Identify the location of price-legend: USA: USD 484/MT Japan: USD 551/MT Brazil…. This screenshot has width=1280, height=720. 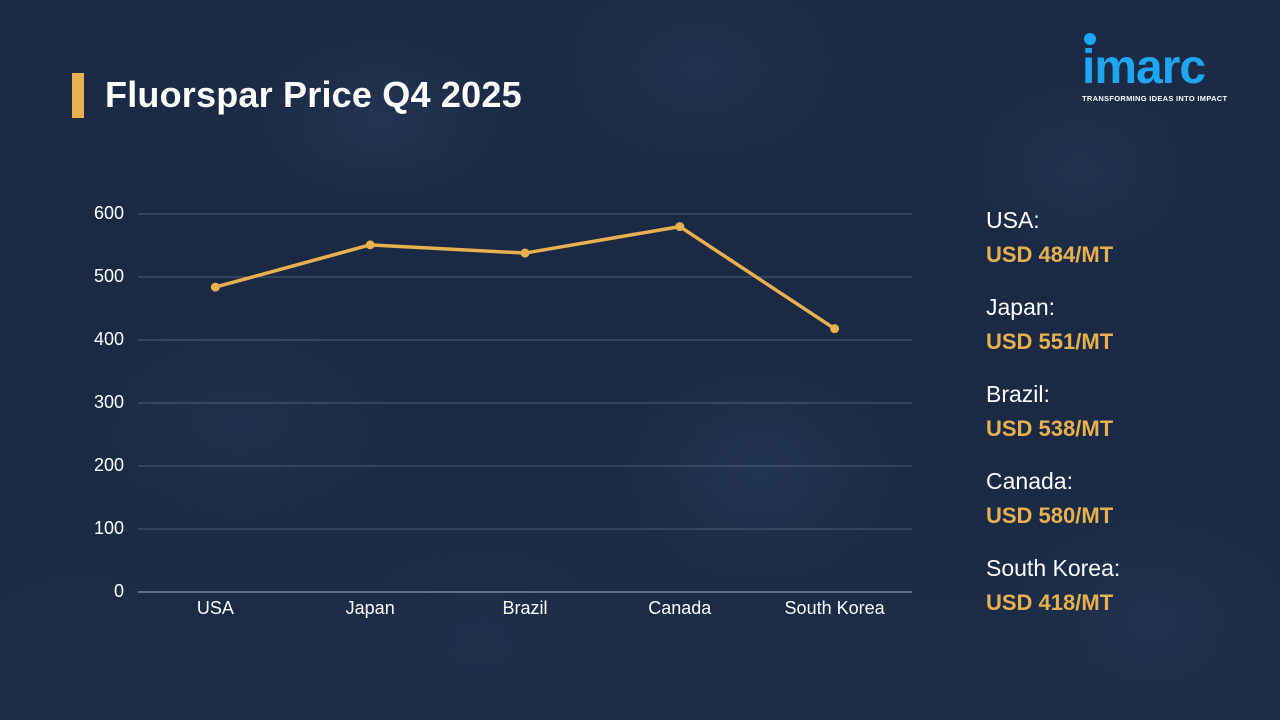
(1053, 421).